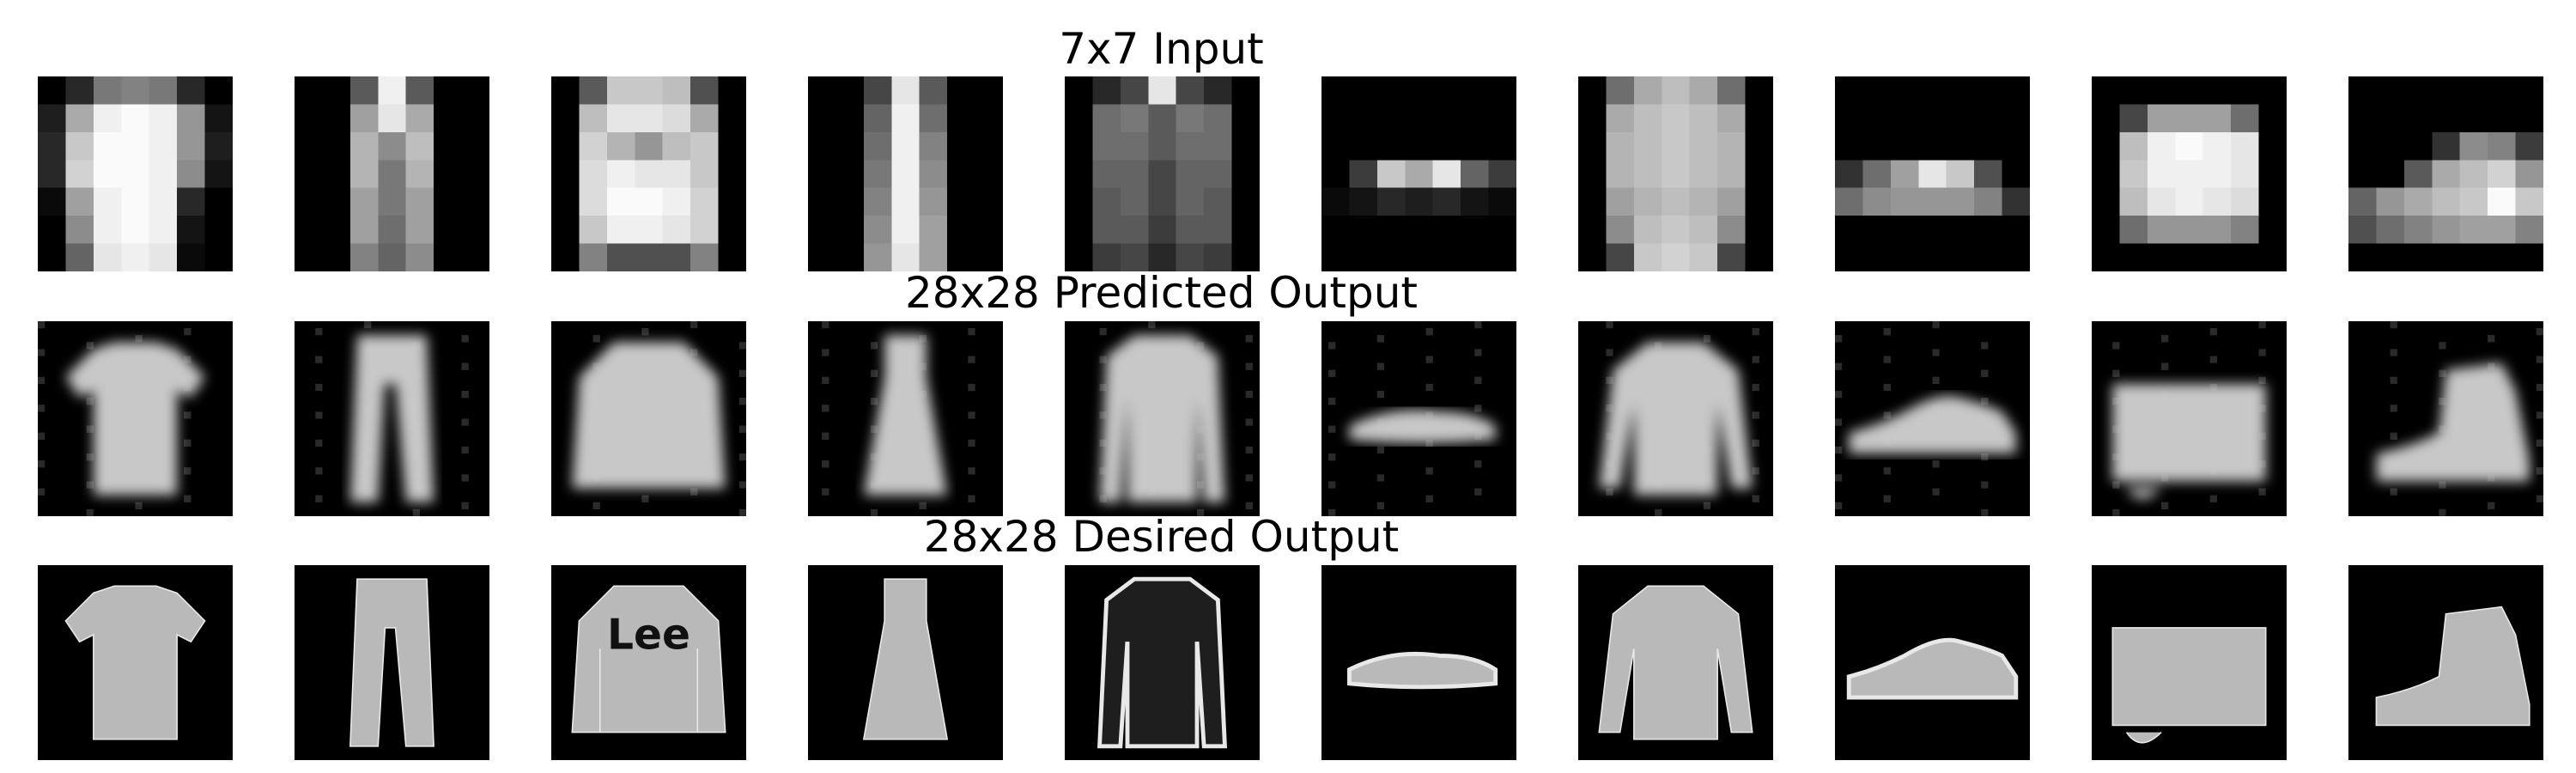  I want to click on input-tile-ankle-boot-icon, so click(2445, 173).